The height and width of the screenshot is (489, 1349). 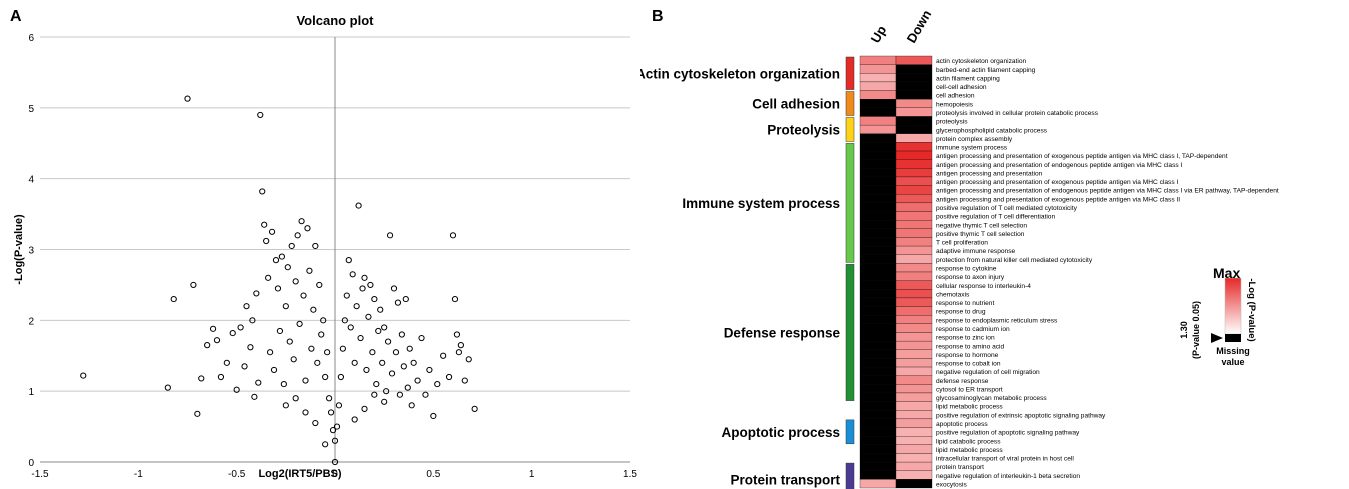 I want to click on x-axis-label: Log2(IRT5/PBS), so click(x=299, y=474).